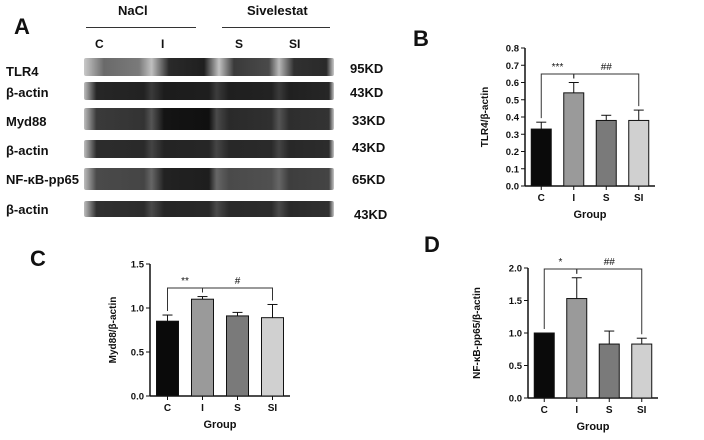 Image resolution: width=704 pixels, height=440 pixels. What do you see at coordinates (38, 258) in the screenshot?
I see `panel-c-letter: C` at bounding box center [38, 258].